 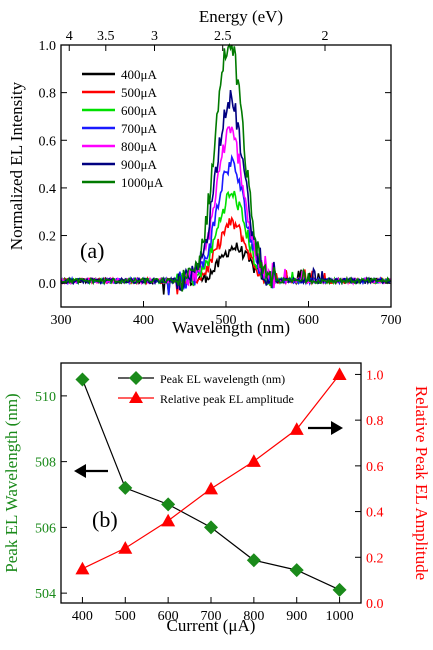 What do you see at coordinates (142, 182) in the screenshot?
I see `legend-label-a: 1000μA` at bounding box center [142, 182].